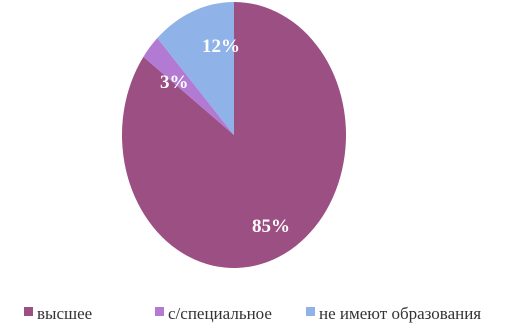 This screenshot has width=530, height=332. What do you see at coordinates (64, 313) in the screenshot?
I see `legend-label-1: высшее` at bounding box center [64, 313].